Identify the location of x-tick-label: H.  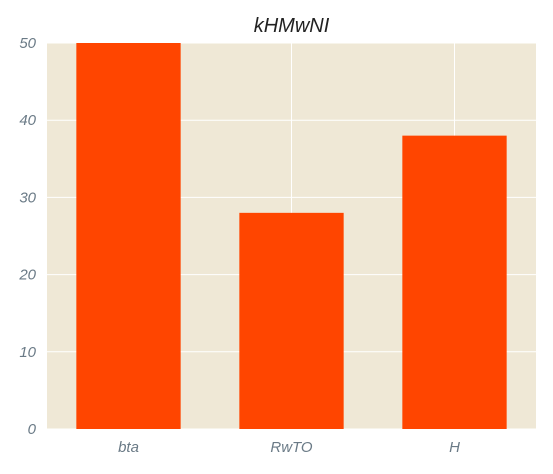
(454, 447).